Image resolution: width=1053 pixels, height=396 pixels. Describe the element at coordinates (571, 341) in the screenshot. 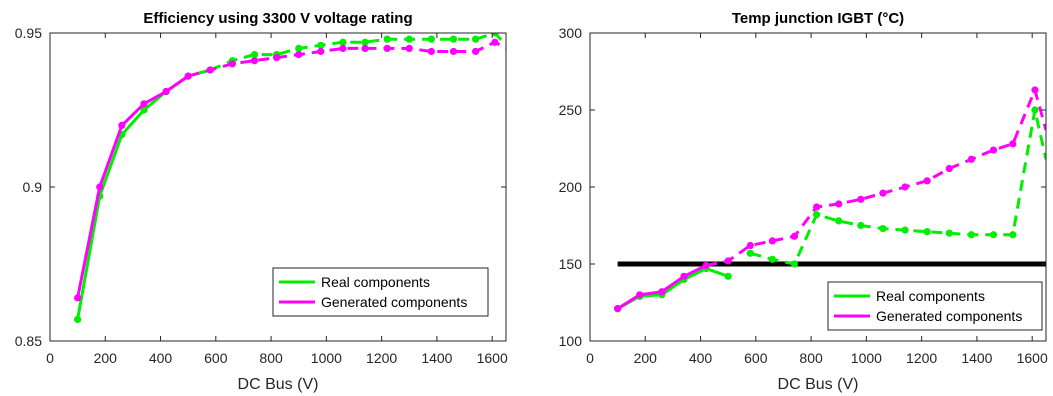

I see `y-tick-label: 100` at that location.